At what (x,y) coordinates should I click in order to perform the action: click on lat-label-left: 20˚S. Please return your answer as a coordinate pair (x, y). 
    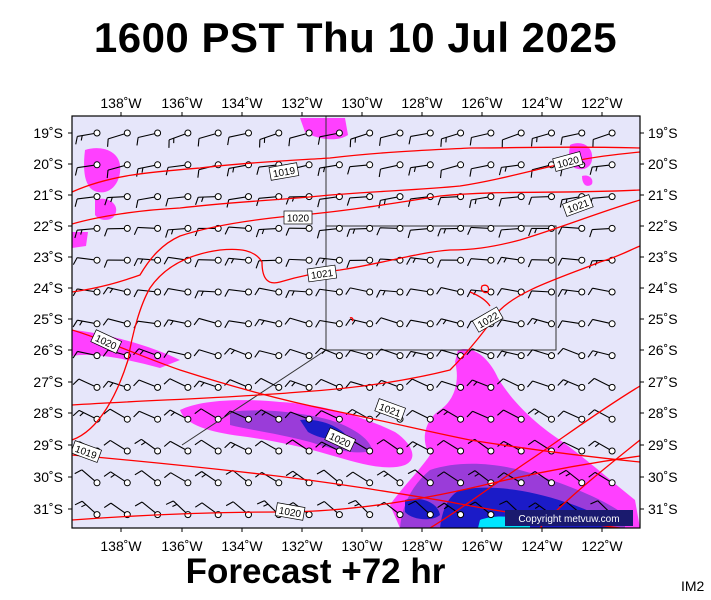
    Looking at the image, I should click on (48, 164).